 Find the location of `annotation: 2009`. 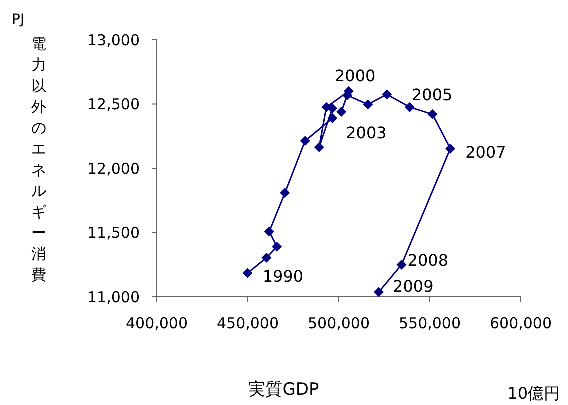

annotation: 2009 is located at coordinates (413, 286).